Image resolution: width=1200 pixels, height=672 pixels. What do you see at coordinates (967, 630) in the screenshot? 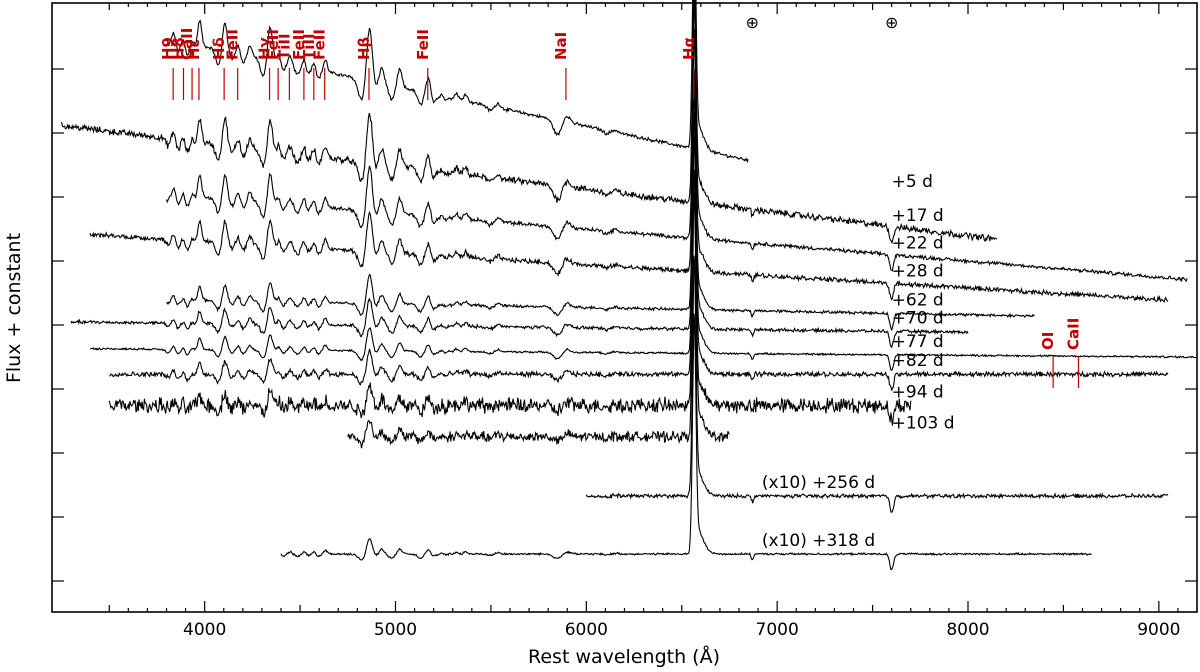
I see `x-tick-label: 8000` at bounding box center [967, 630].